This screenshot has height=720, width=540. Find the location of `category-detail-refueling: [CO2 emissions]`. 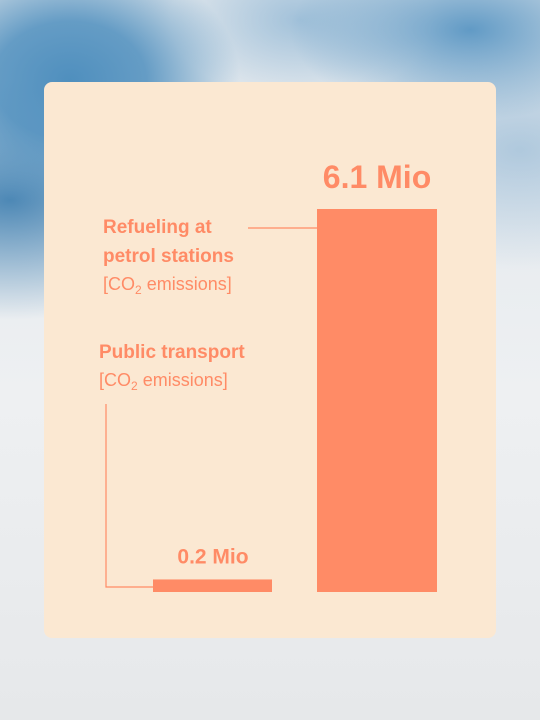

category-detail-refueling: [CO2 emissions] is located at coordinates (167, 285).